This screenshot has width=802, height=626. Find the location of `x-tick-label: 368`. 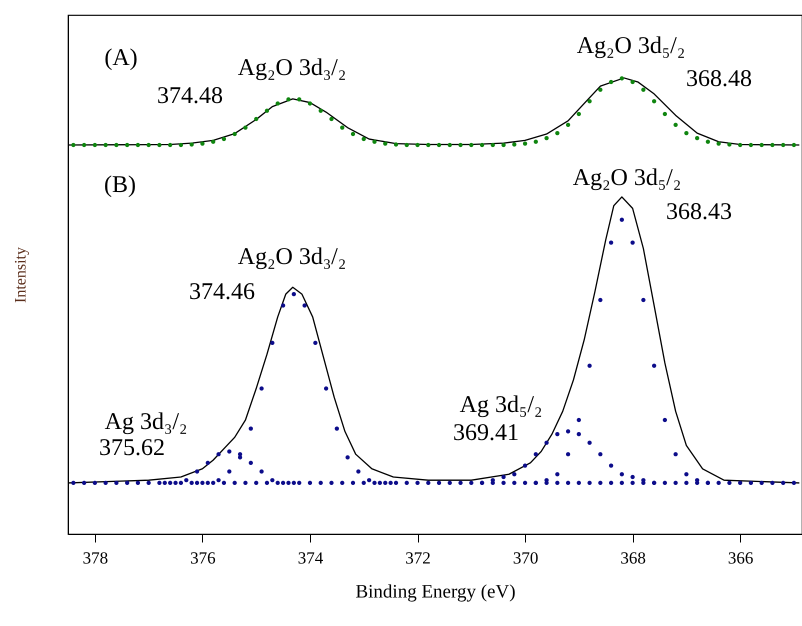

x-tick-label: 368 is located at coordinates (633, 558).